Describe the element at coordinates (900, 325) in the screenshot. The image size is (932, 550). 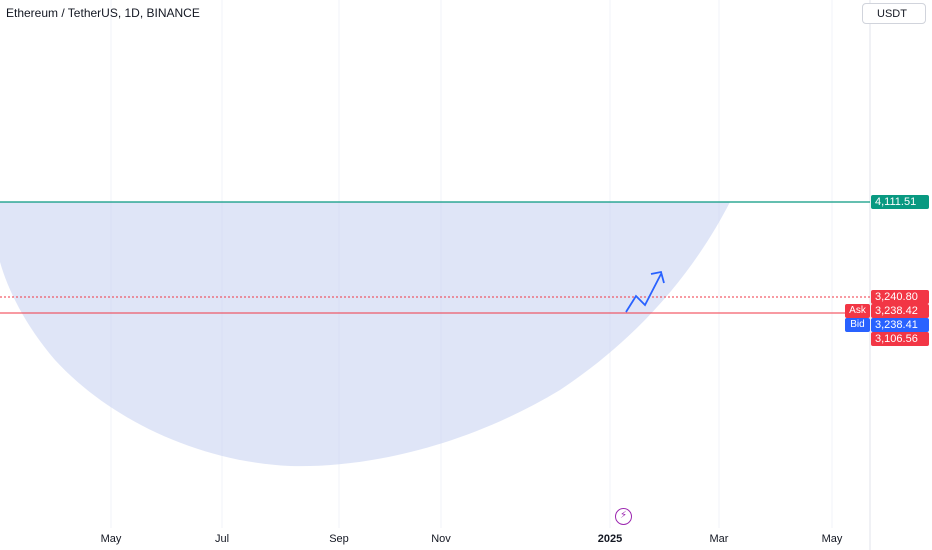
I see `bid-price-tag: 3,238.41` at that location.